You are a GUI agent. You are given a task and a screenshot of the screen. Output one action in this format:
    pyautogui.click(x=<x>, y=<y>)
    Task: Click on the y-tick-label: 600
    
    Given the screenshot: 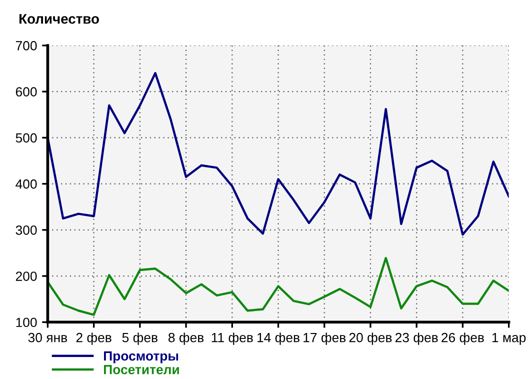 What is the action you would take?
    pyautogui.click(x=26, y=91)
    